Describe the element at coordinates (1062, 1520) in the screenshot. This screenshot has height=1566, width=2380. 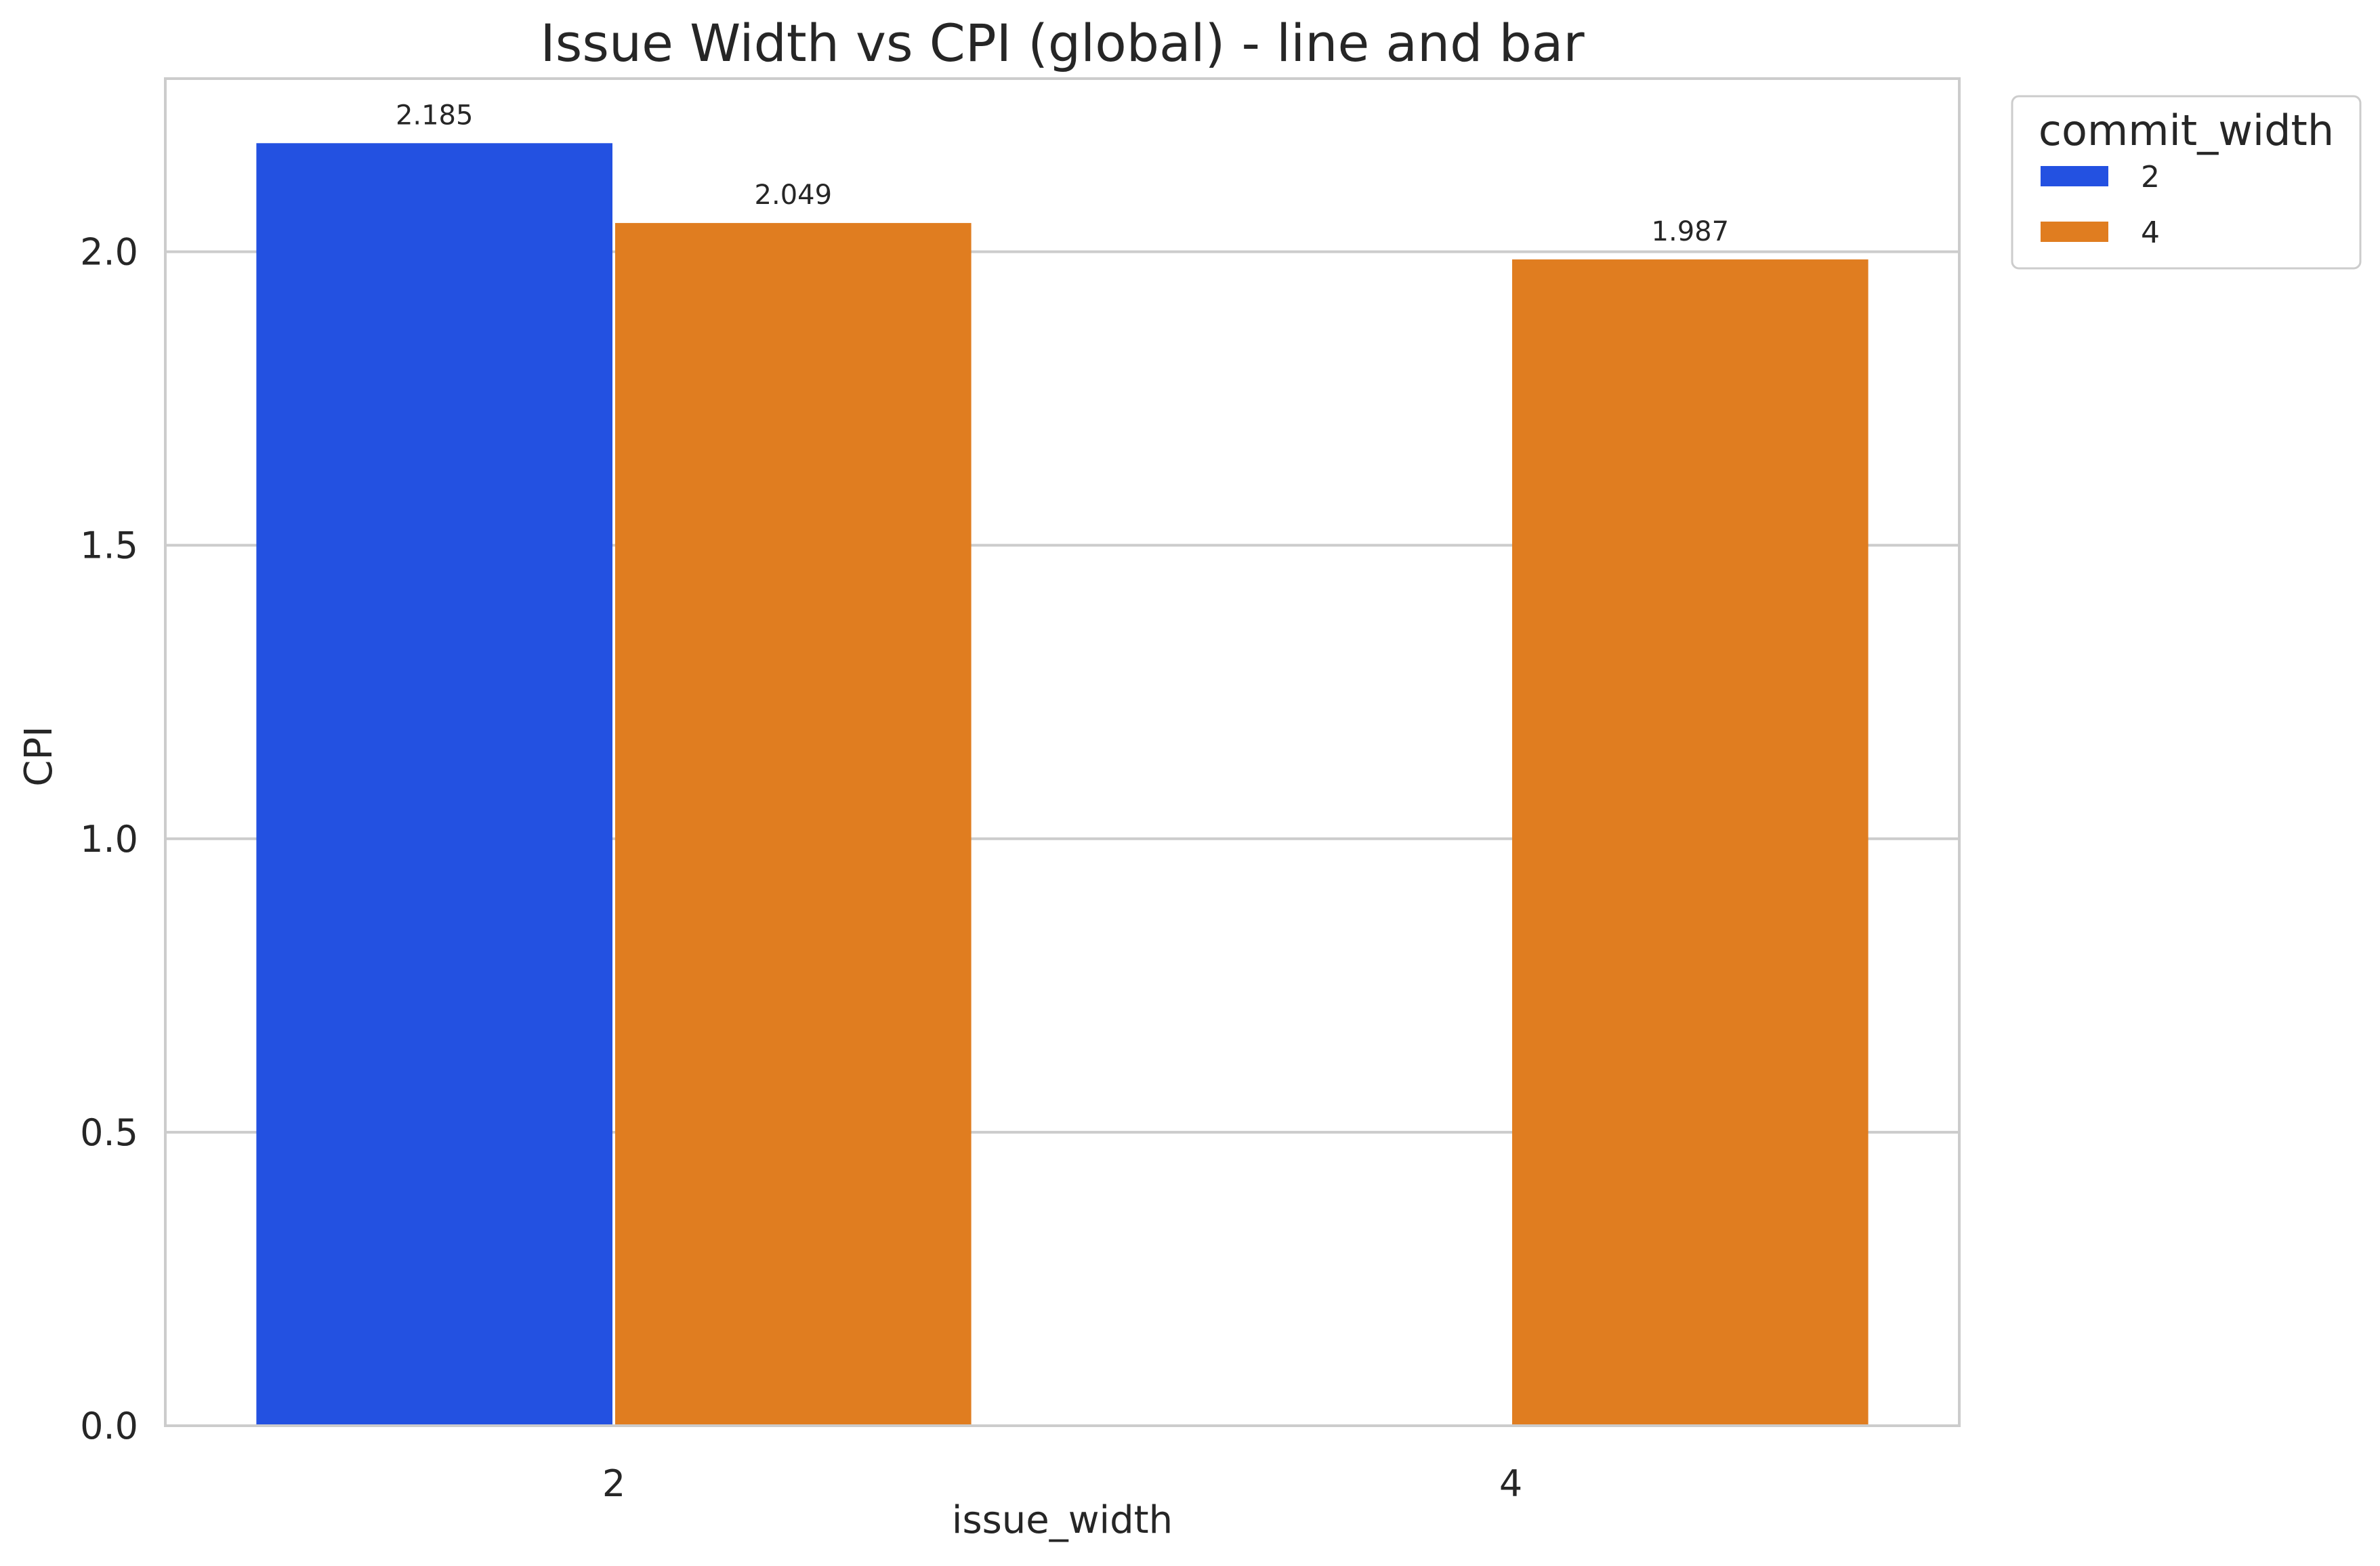
I see `x-axis-label: issue_width` at that location.